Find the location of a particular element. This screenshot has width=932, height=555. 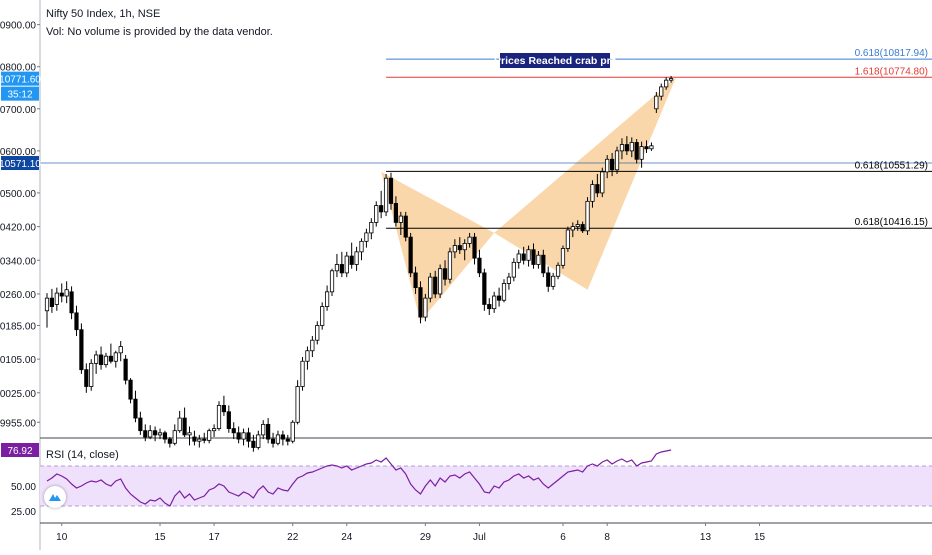

time-tick-label: 17 is located at coordinates (215, 537).